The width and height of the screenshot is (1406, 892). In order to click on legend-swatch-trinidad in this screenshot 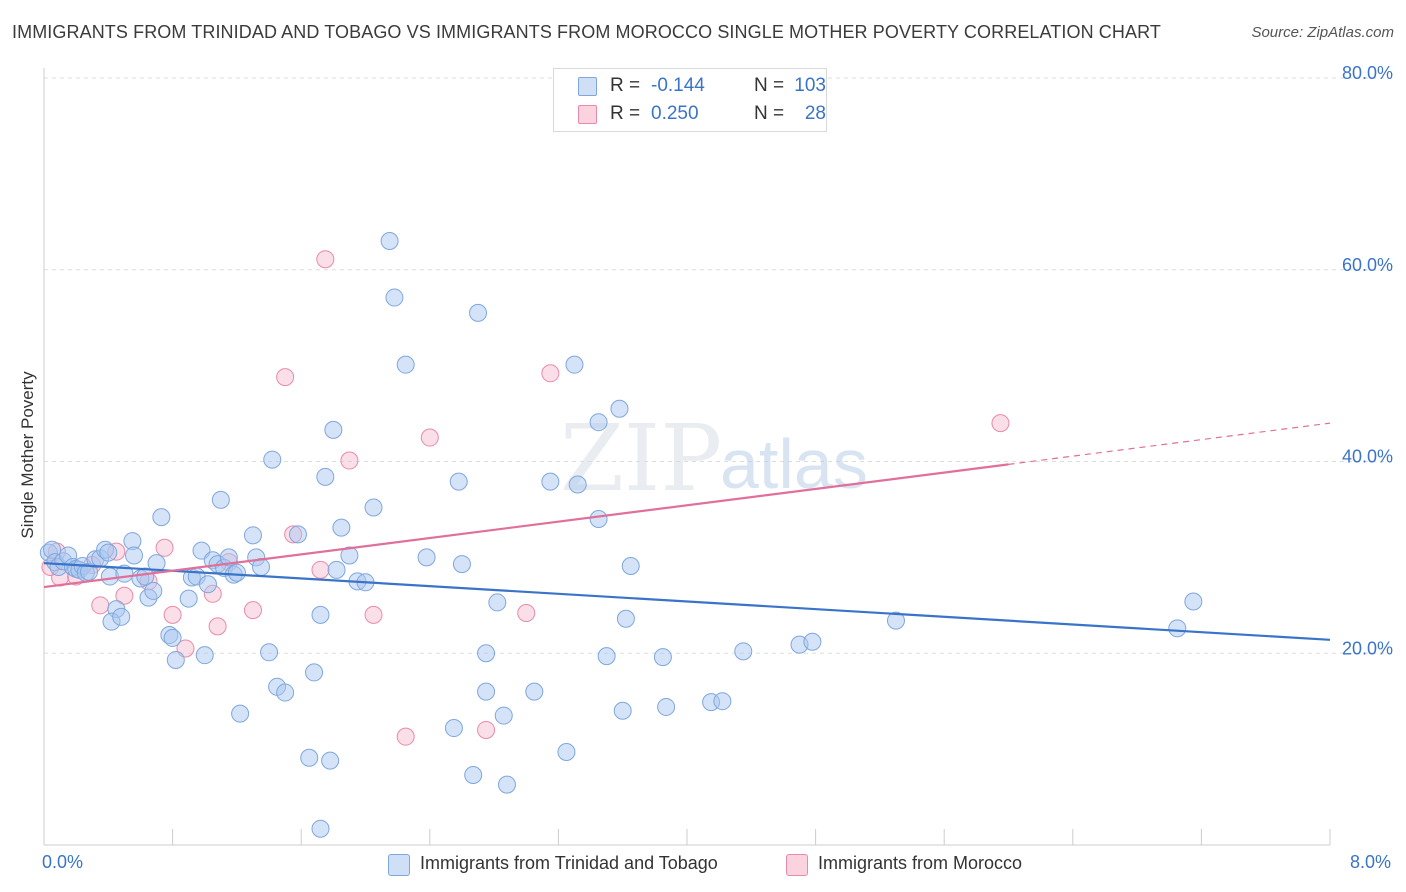, I will do `click(399, 865)`.